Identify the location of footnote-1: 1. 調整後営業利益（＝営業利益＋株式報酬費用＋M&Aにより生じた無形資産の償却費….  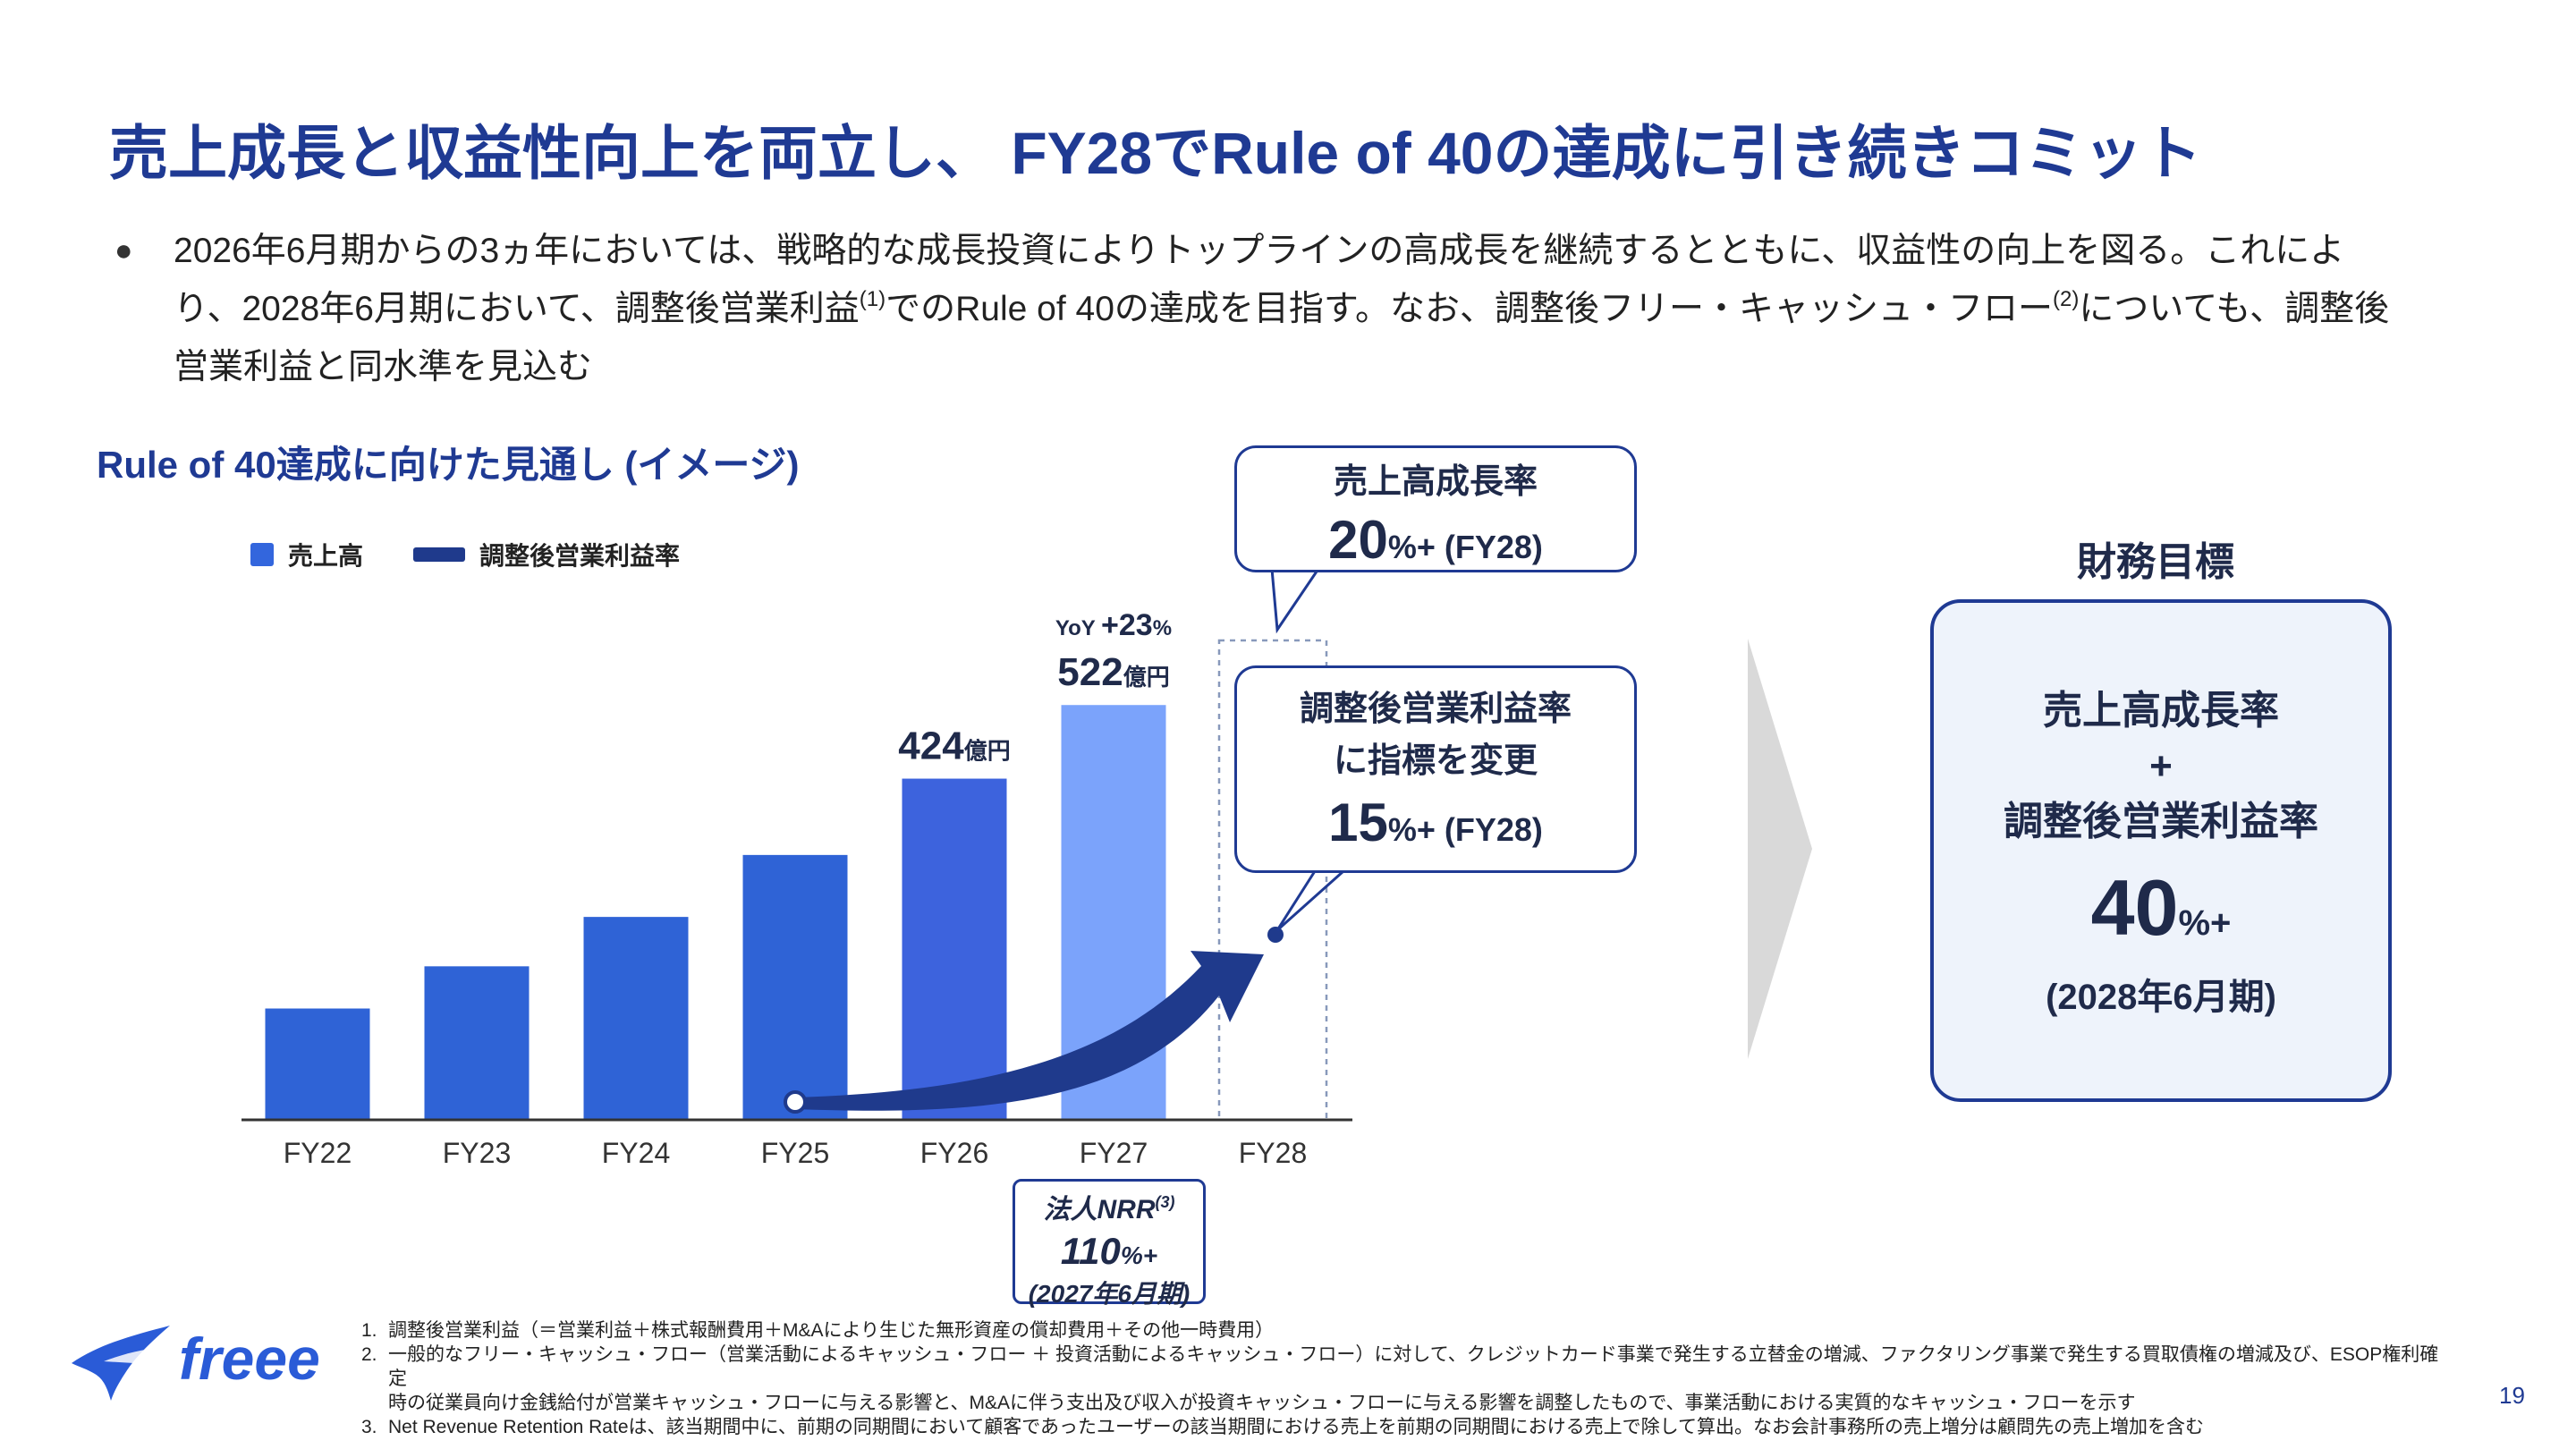
(1407, 1330).